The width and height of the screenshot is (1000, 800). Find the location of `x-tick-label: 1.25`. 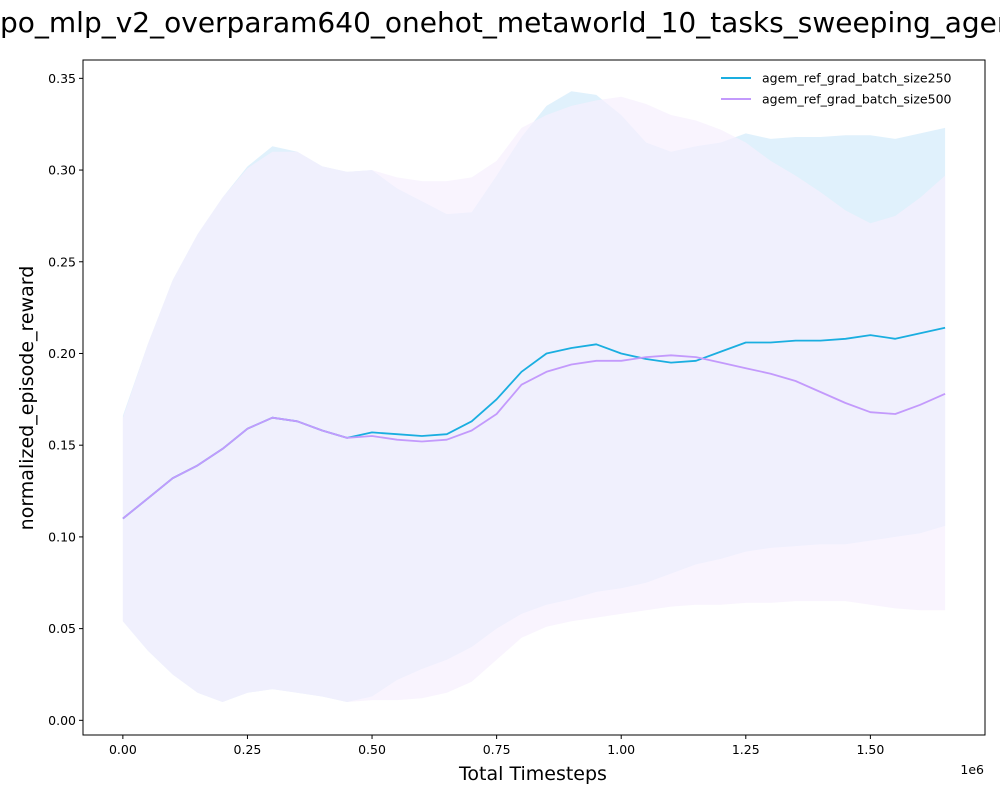

x-tick-label: 1.25 is located at coordinates (746, 749).